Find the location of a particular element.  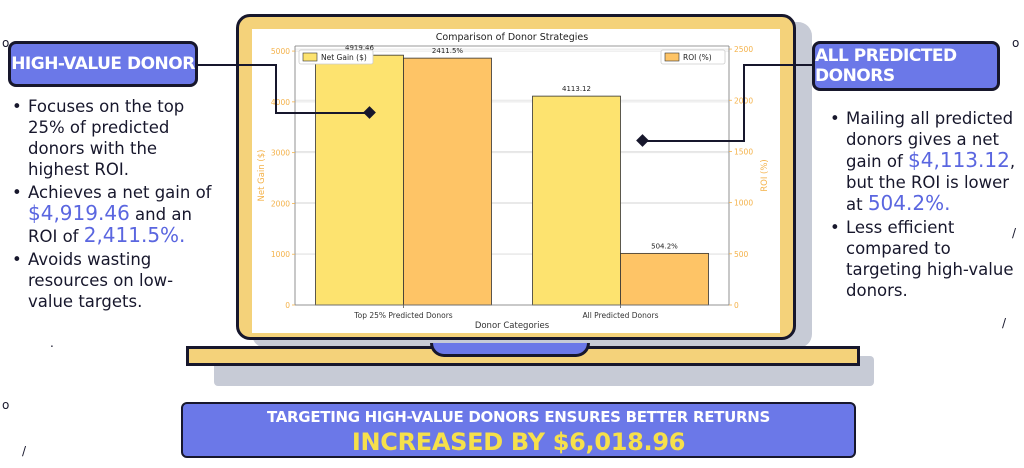

right-connector-h1 is located at coordinates (778, 65).